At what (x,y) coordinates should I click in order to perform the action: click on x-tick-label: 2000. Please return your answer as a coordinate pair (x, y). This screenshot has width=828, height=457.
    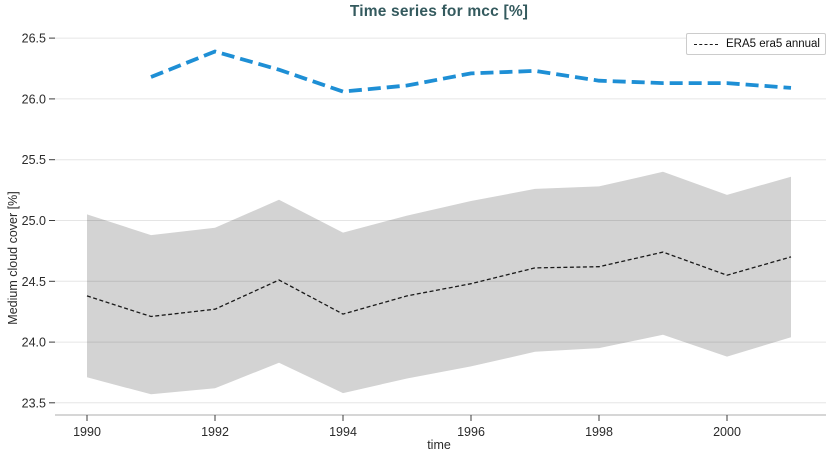
    Looking at the image, I should click on (727, 432).